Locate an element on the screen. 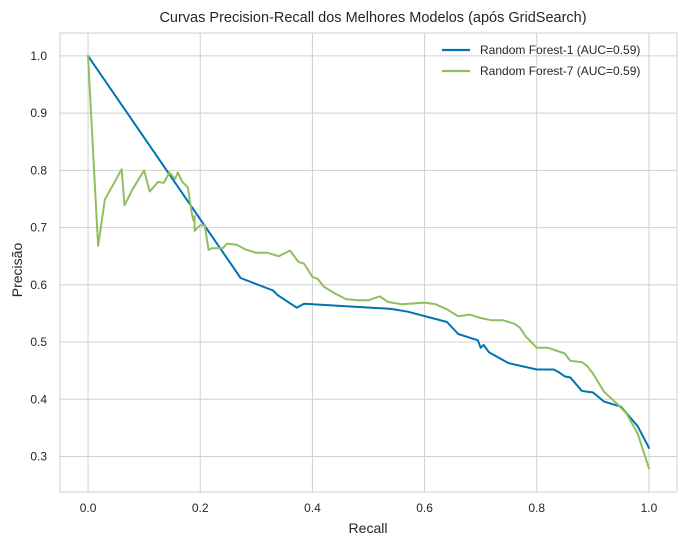 The width and height of the screenshot is (688, 545). y-tick-label: 0.3 is located at coordinates (38, 457).